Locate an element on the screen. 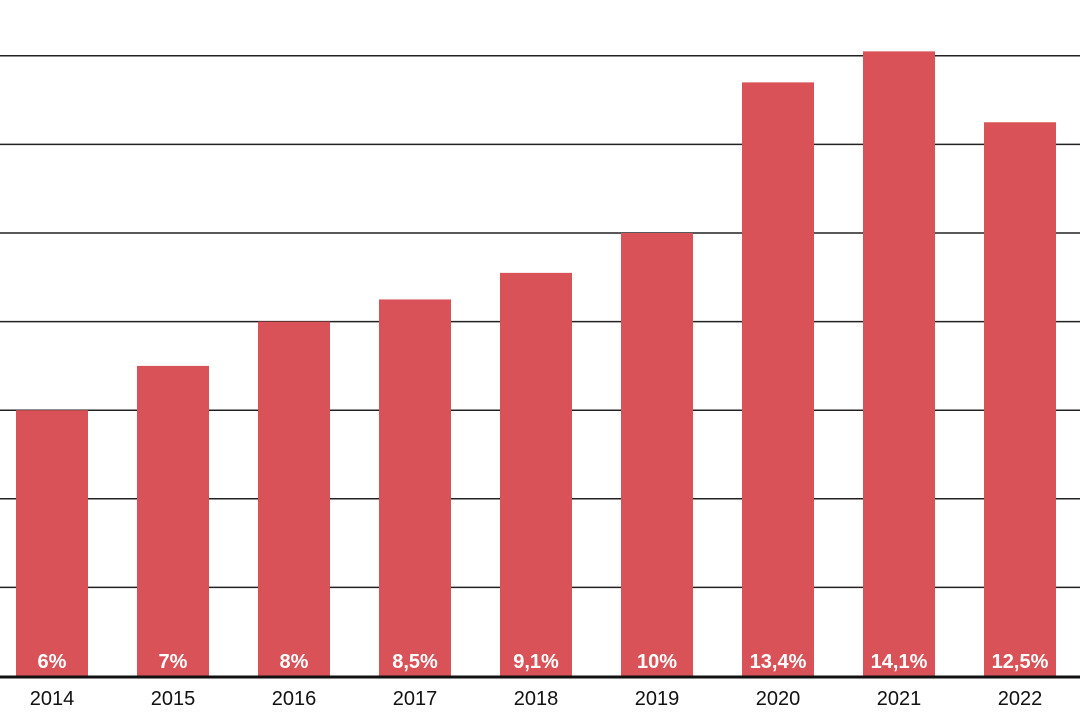 This screenshot has width=1080, height=719. data-label-2019: 10% is located at coordinates (657, 662).